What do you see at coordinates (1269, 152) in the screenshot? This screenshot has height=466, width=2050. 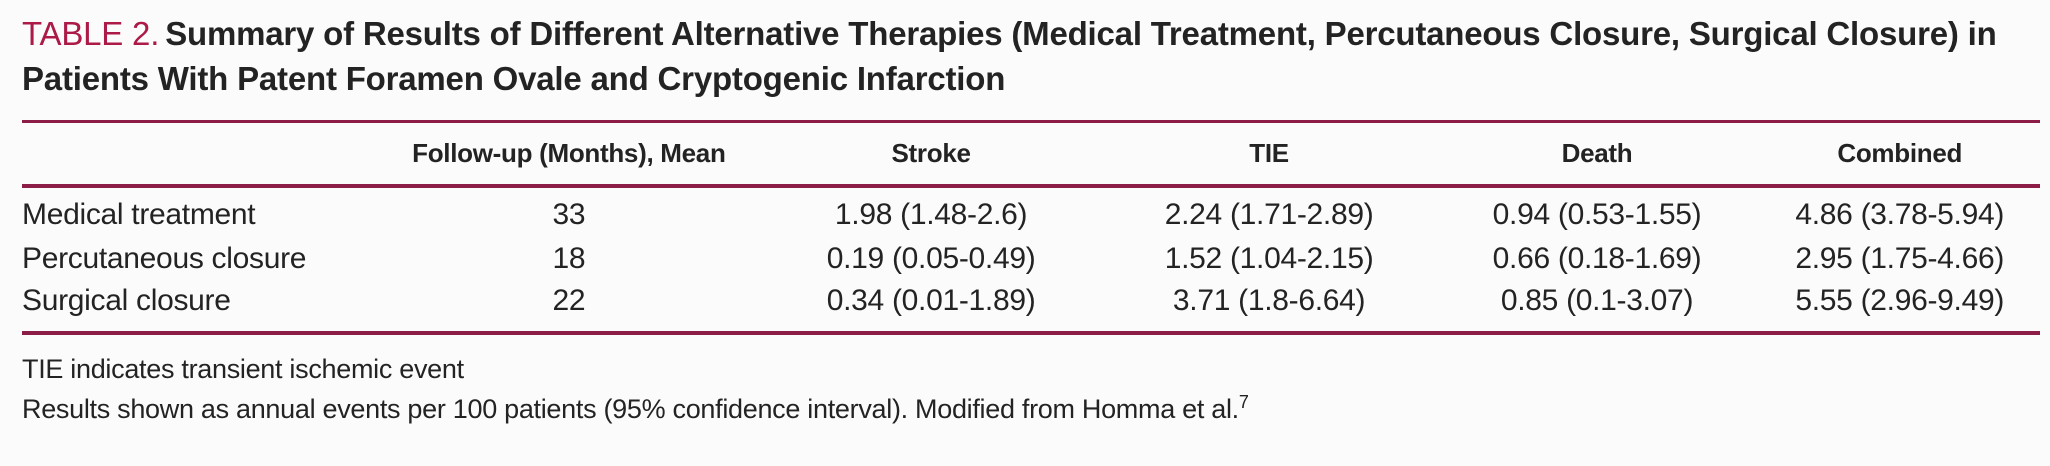 I see `column-header-tie: TIE` at bounding box center [1269, 152].